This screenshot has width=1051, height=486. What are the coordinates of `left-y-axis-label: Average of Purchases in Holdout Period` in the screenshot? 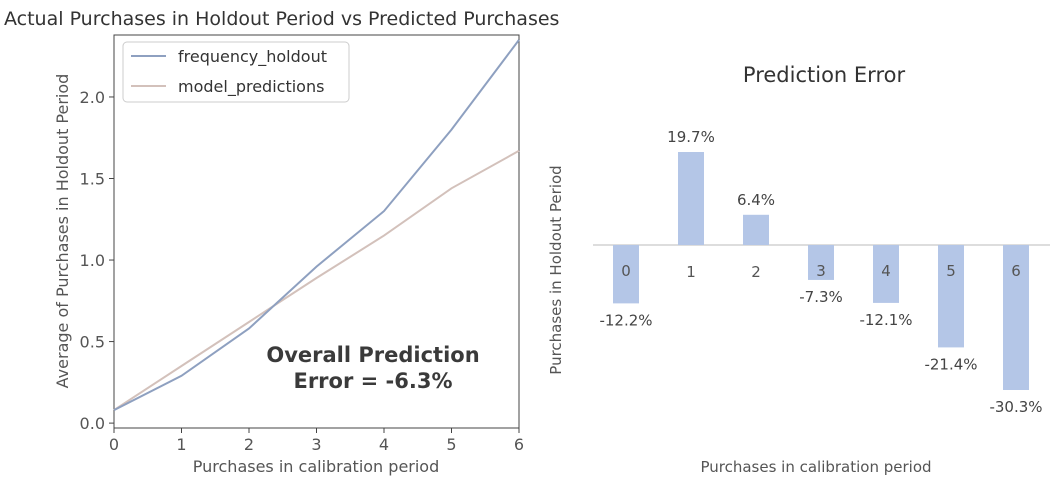 It's located at (62, 231).